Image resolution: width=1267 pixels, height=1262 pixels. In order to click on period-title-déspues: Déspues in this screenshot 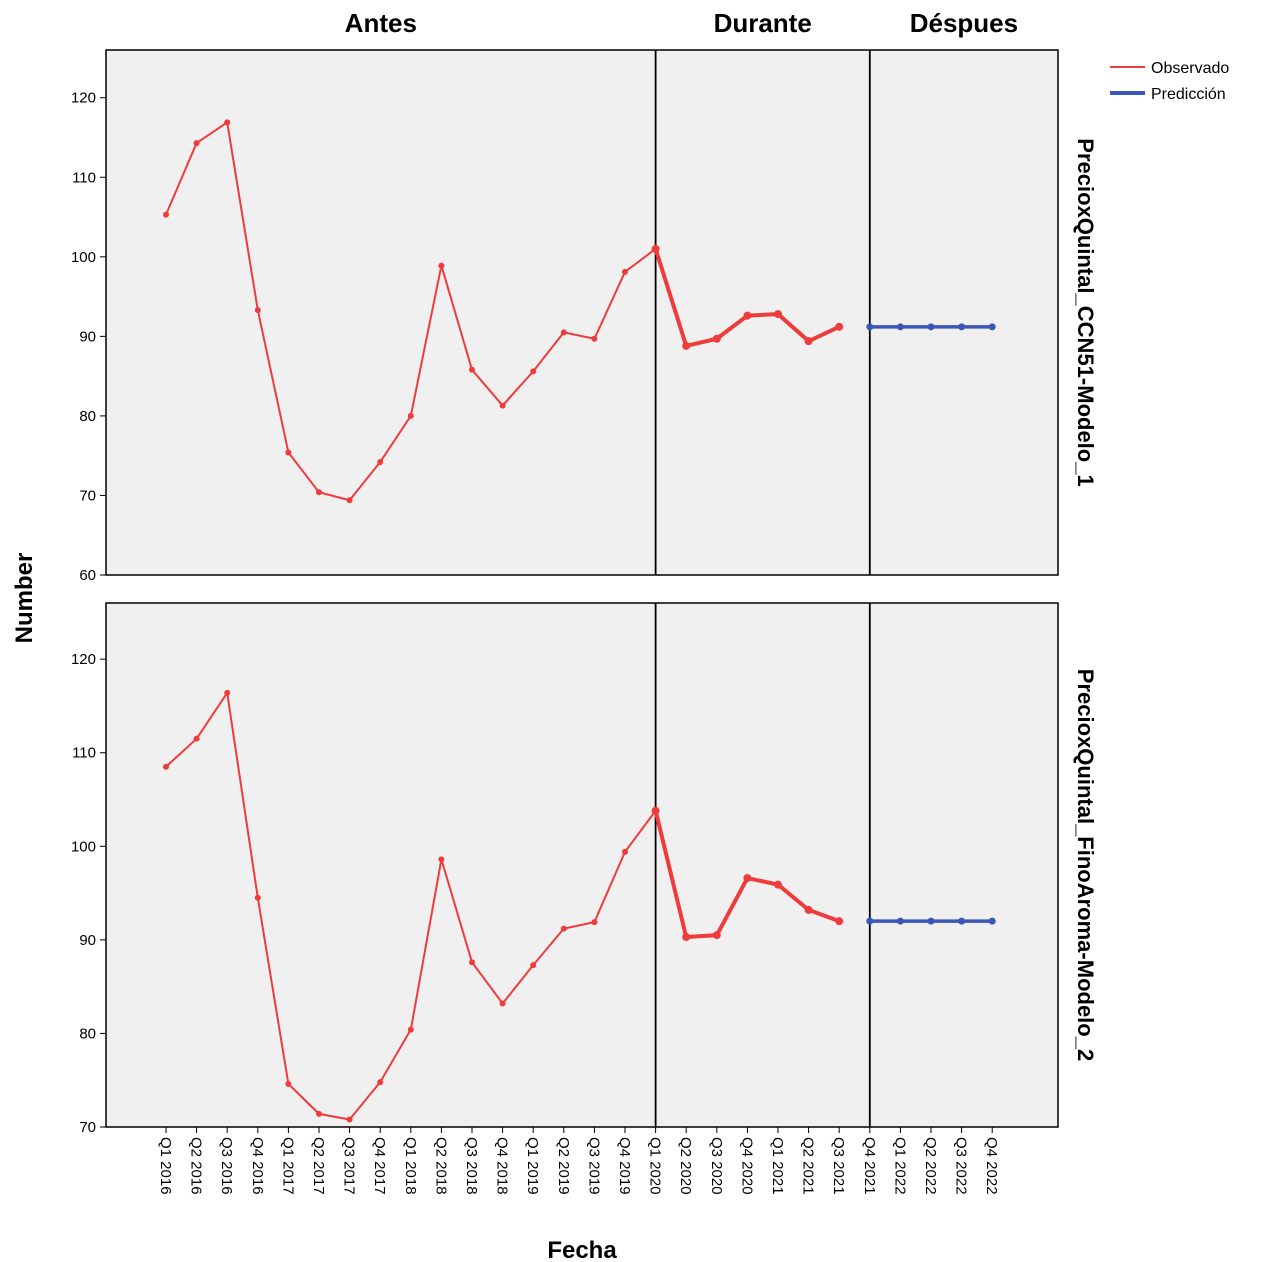, I will do `click(964, 23)`.